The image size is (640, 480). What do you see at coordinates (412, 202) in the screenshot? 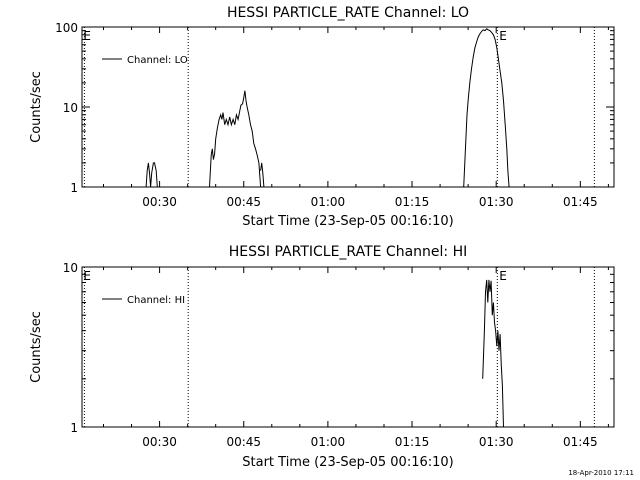
I see `panel1-x-tick-label: 01:15` at bounding box center [412, 202].